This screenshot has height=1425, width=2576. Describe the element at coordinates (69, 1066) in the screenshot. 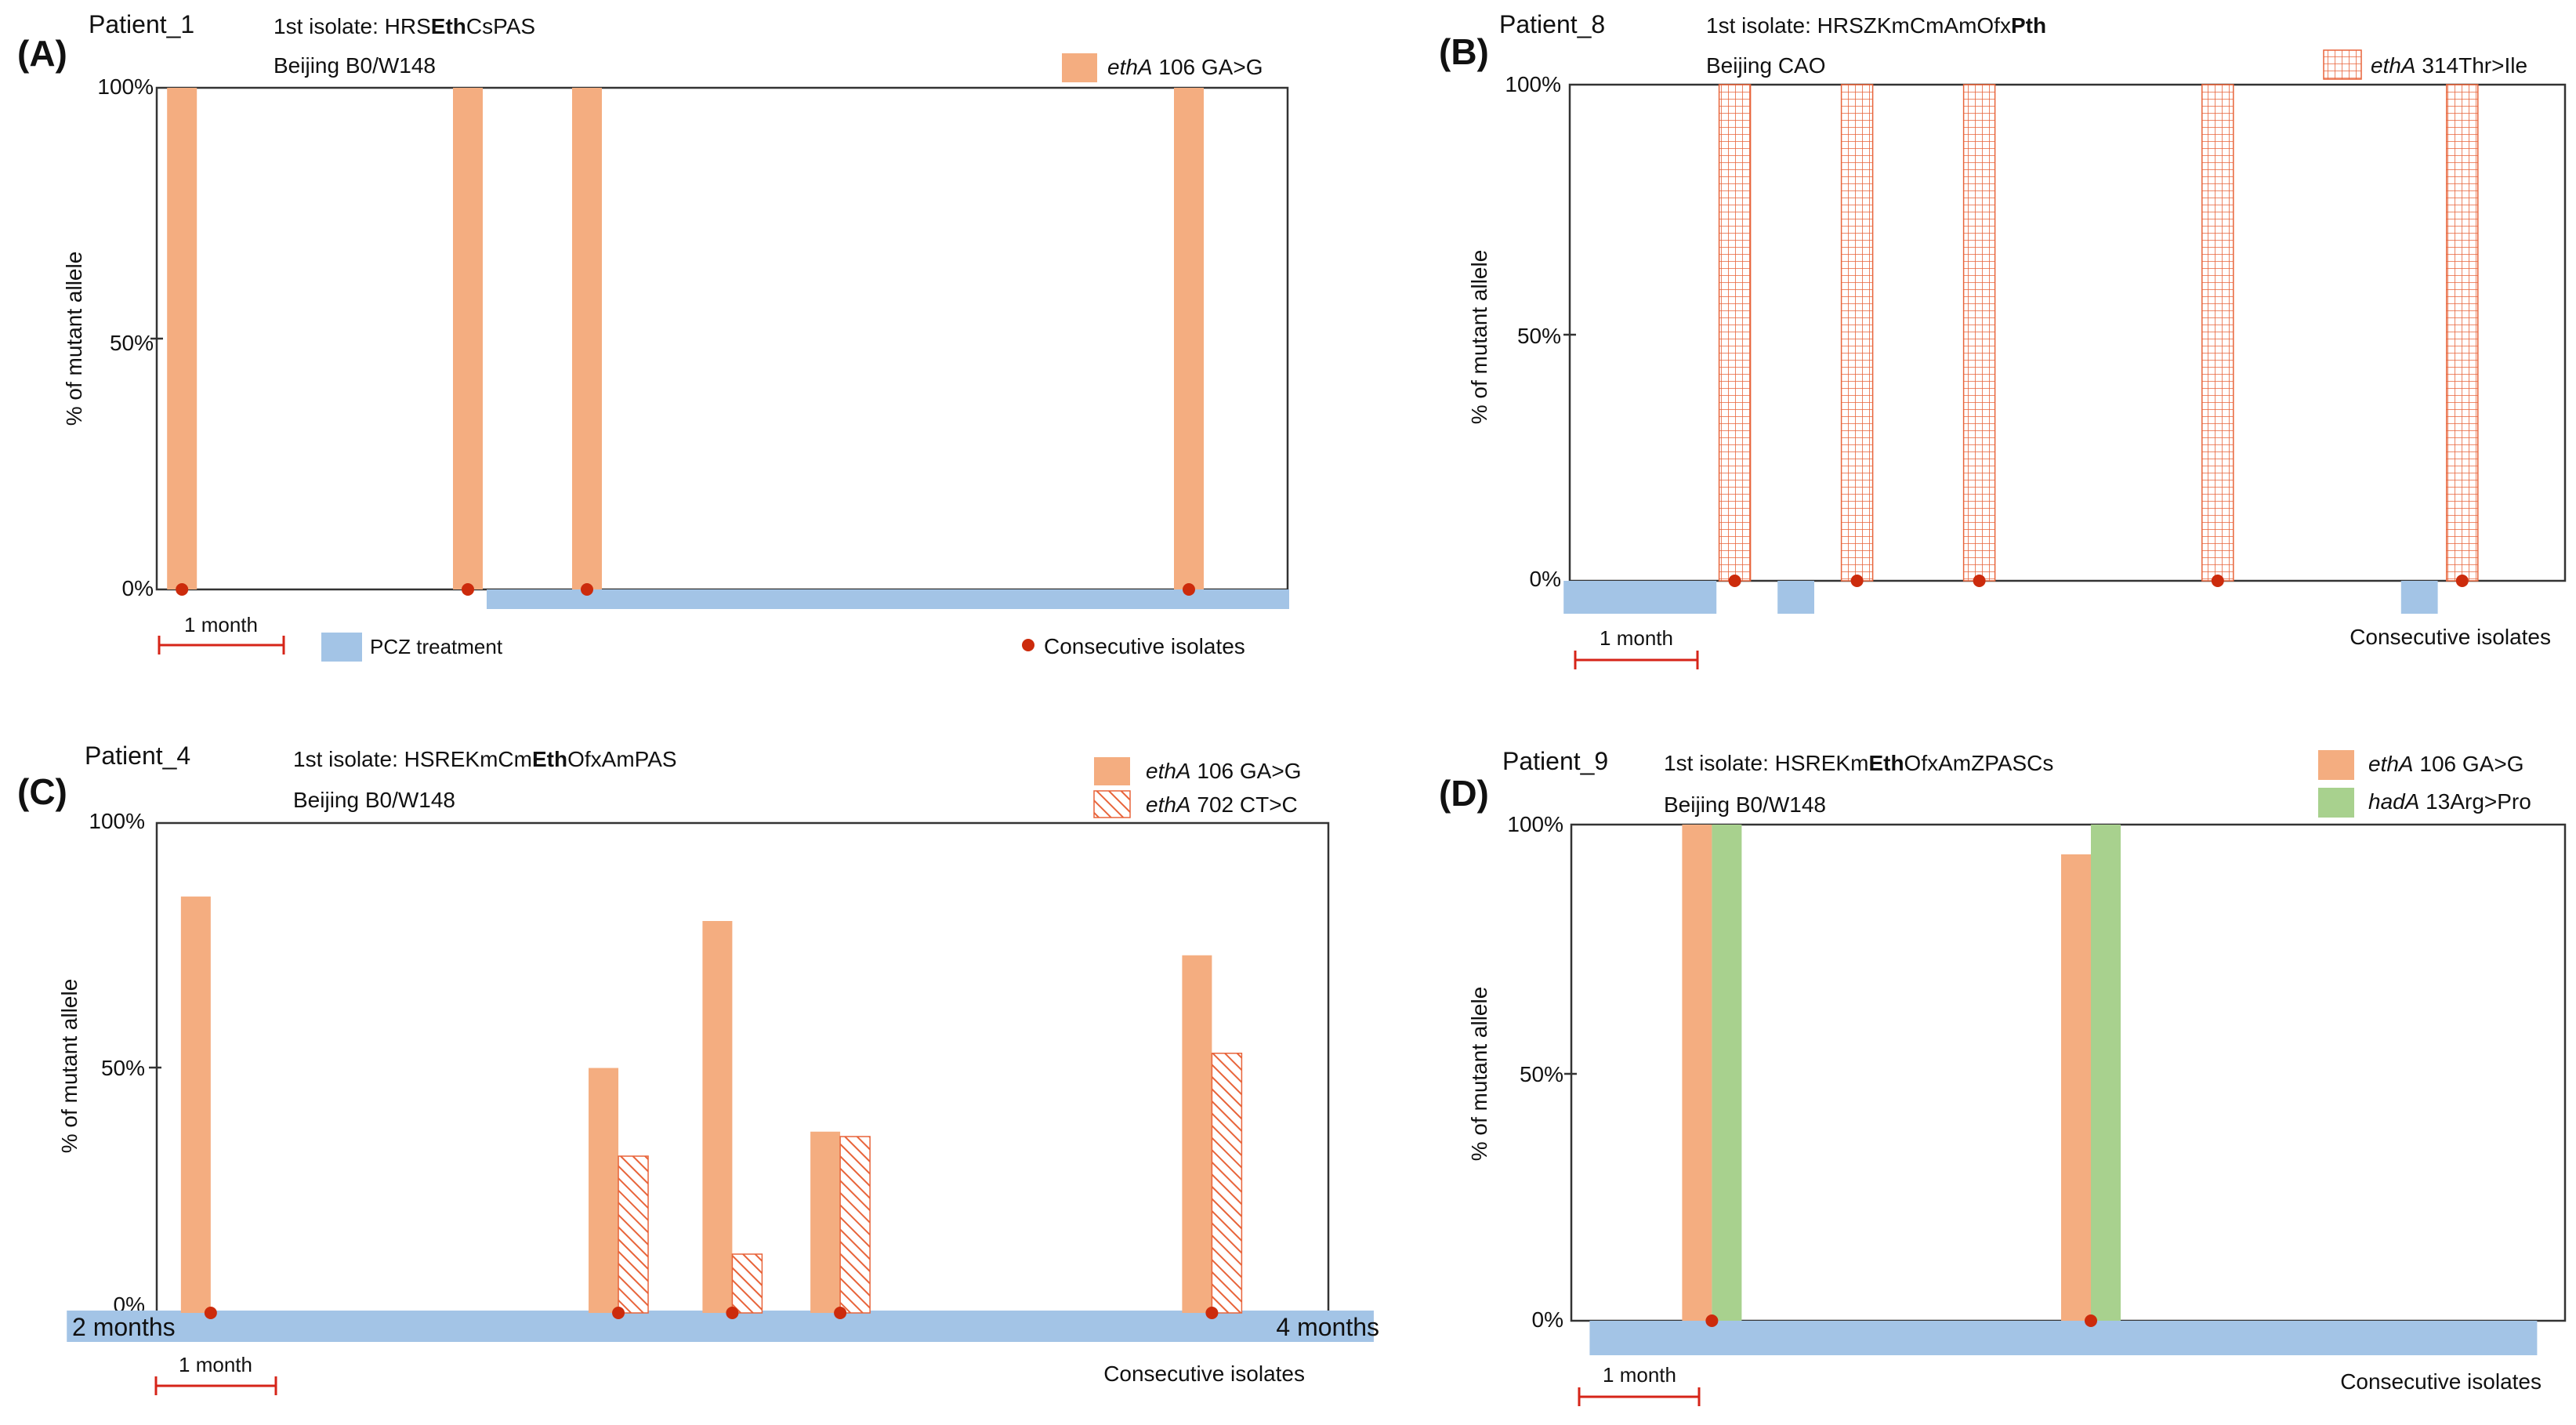

I see `panel-c-ylabel: % of mutant allele` at that location.